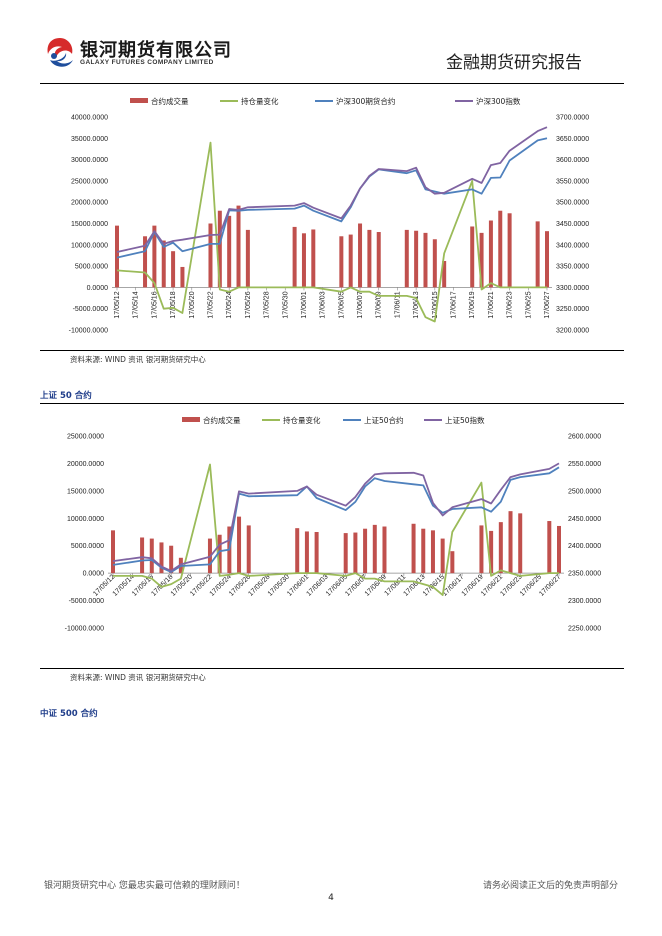 This screenshot has width=662, height=936. What do you see at coordinates (584, 601) in the screenshot?
I see `y-right-tick-label: 2300.0000` at bounding box center [584, 601].